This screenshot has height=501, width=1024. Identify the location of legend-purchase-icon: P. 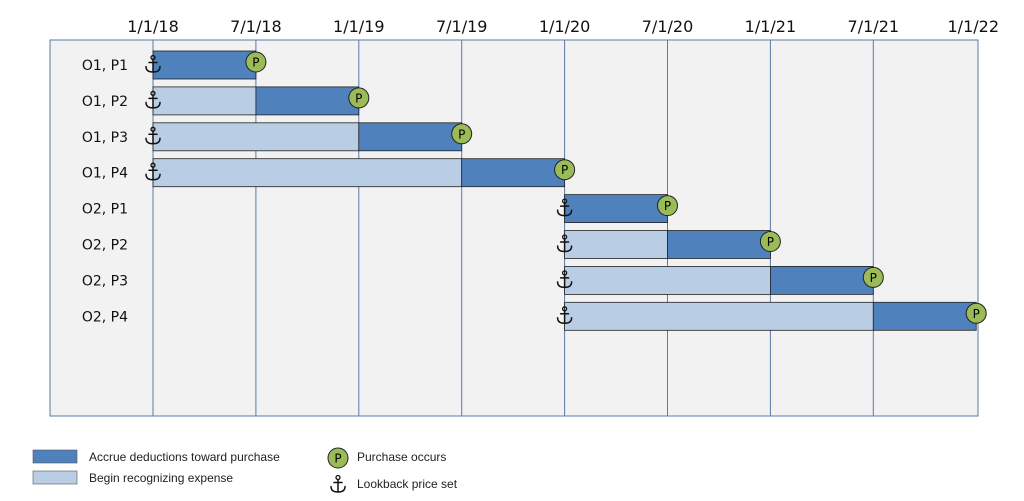
(338, 458).